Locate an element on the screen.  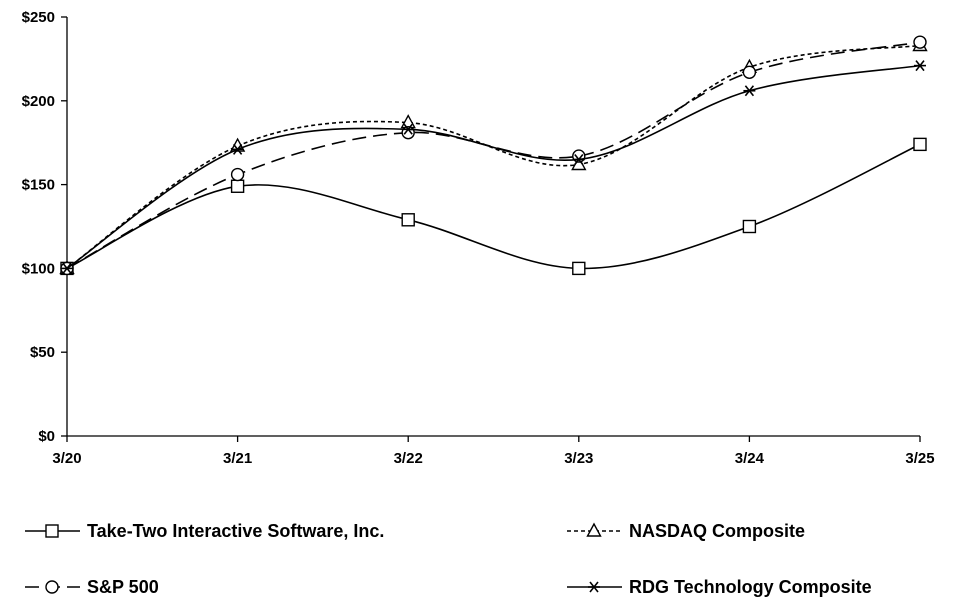
legend-marker-circle is located at coordinates (52, 587).